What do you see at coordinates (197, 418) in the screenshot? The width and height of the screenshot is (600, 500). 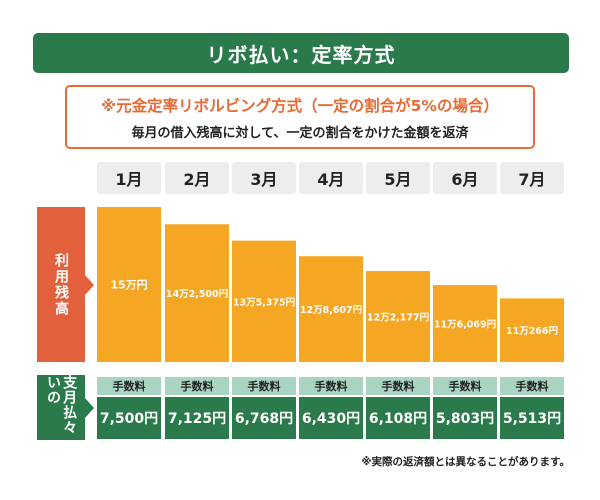 I see `fee-value-2: 7,125円` at bounding box center [197, 418].